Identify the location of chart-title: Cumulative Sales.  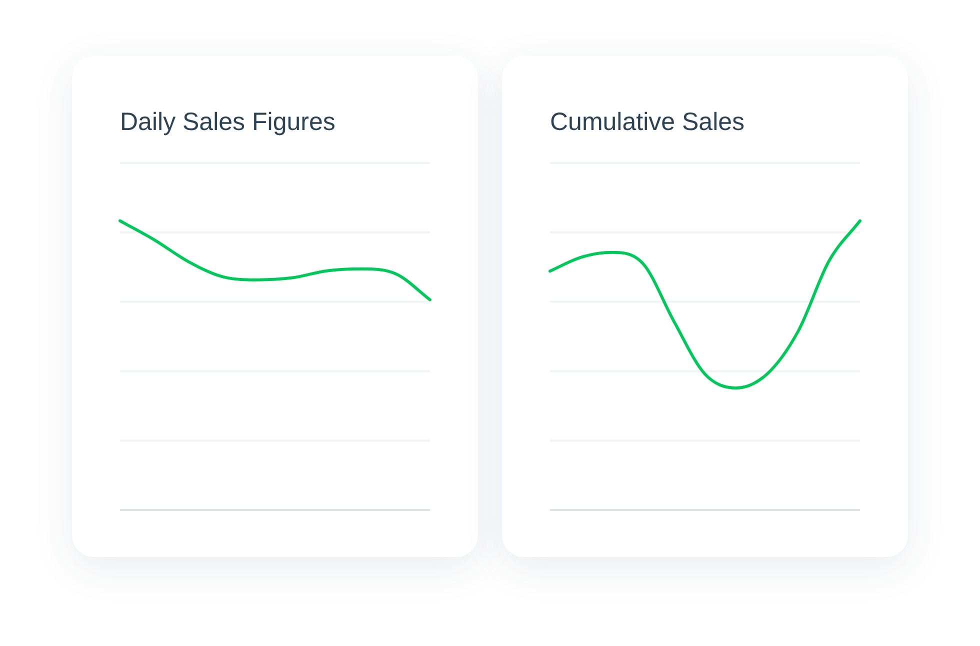
(647, 122).